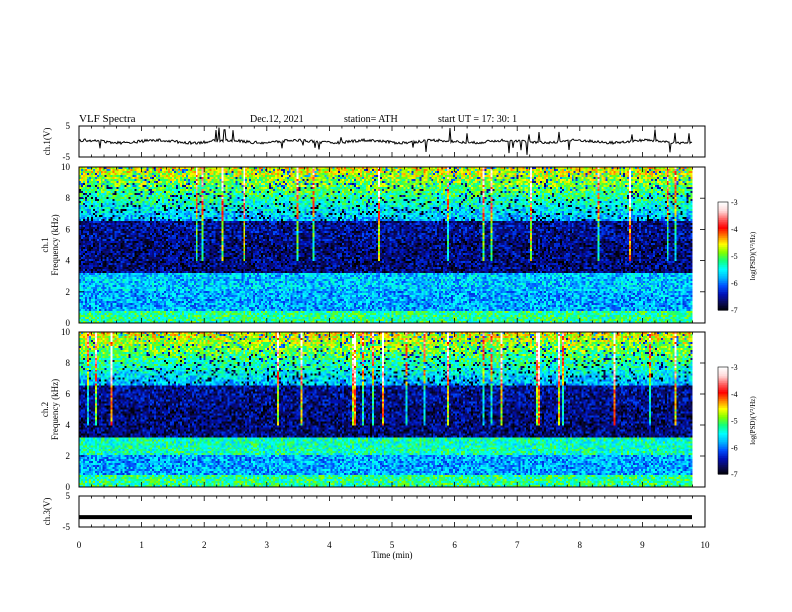 This screenshot has height=612, width=792. What do you see at coordinates (706, 545) in the screenshot?
I see `x-tick-label: 10` at bounding box center [706, 545].